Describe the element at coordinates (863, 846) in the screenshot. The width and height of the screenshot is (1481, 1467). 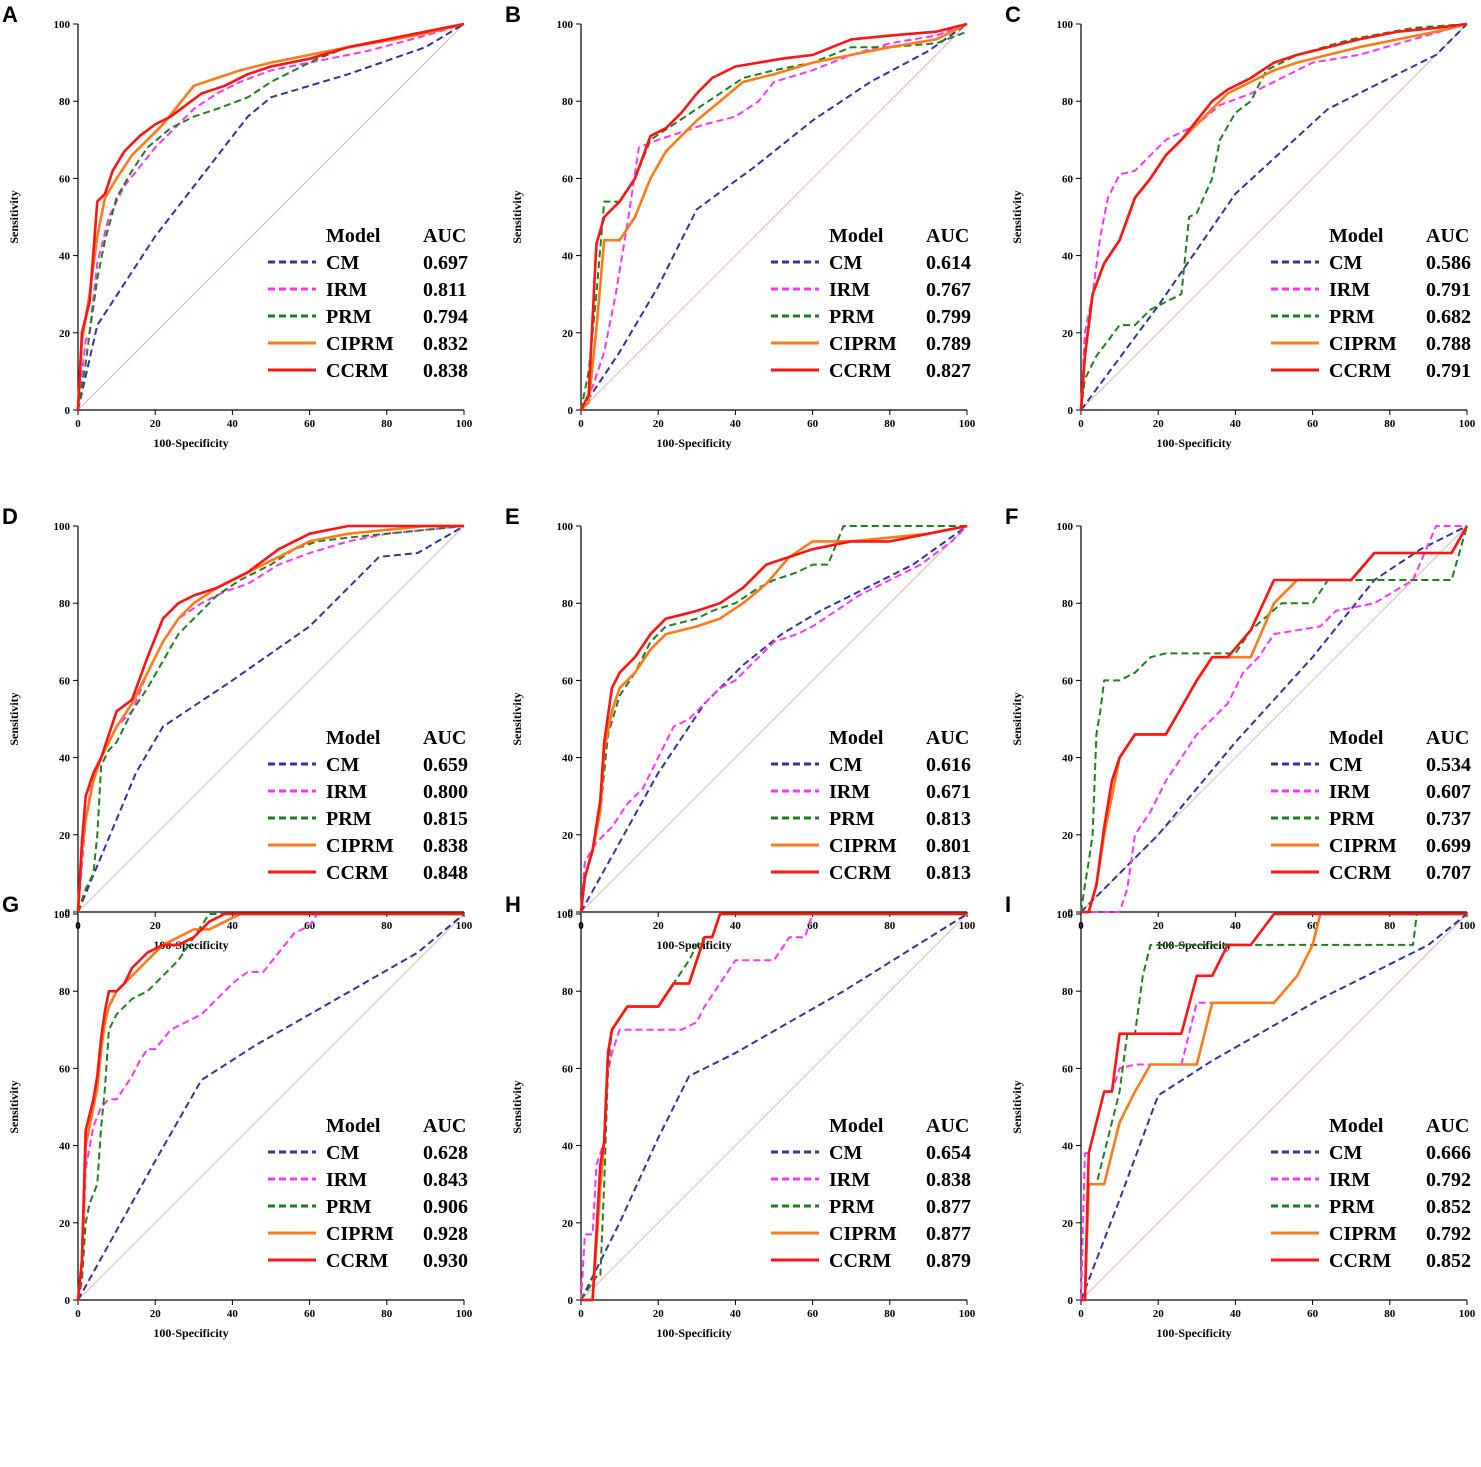
I see `panel-e-legend-name-ciprm: CIPRM` at that location.